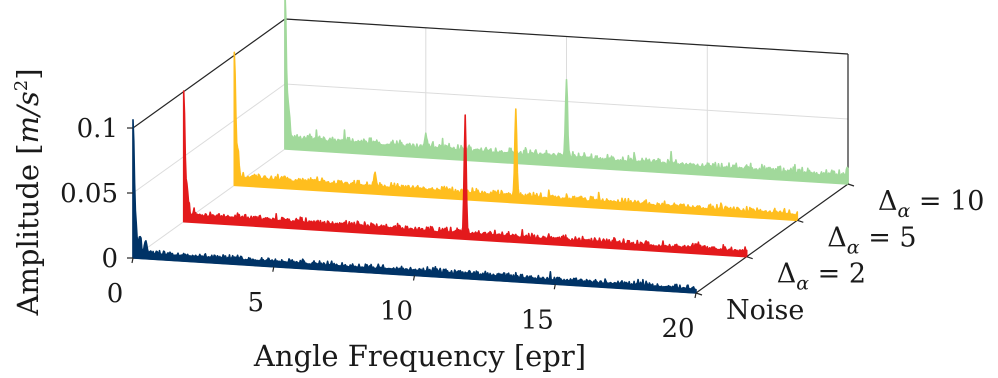 This screenshot has width=998, height=378. What do you see at coordinates (837, 274) in the screenshot?
I see `series-label-eq: = 2` at bounding box center [837, 274].